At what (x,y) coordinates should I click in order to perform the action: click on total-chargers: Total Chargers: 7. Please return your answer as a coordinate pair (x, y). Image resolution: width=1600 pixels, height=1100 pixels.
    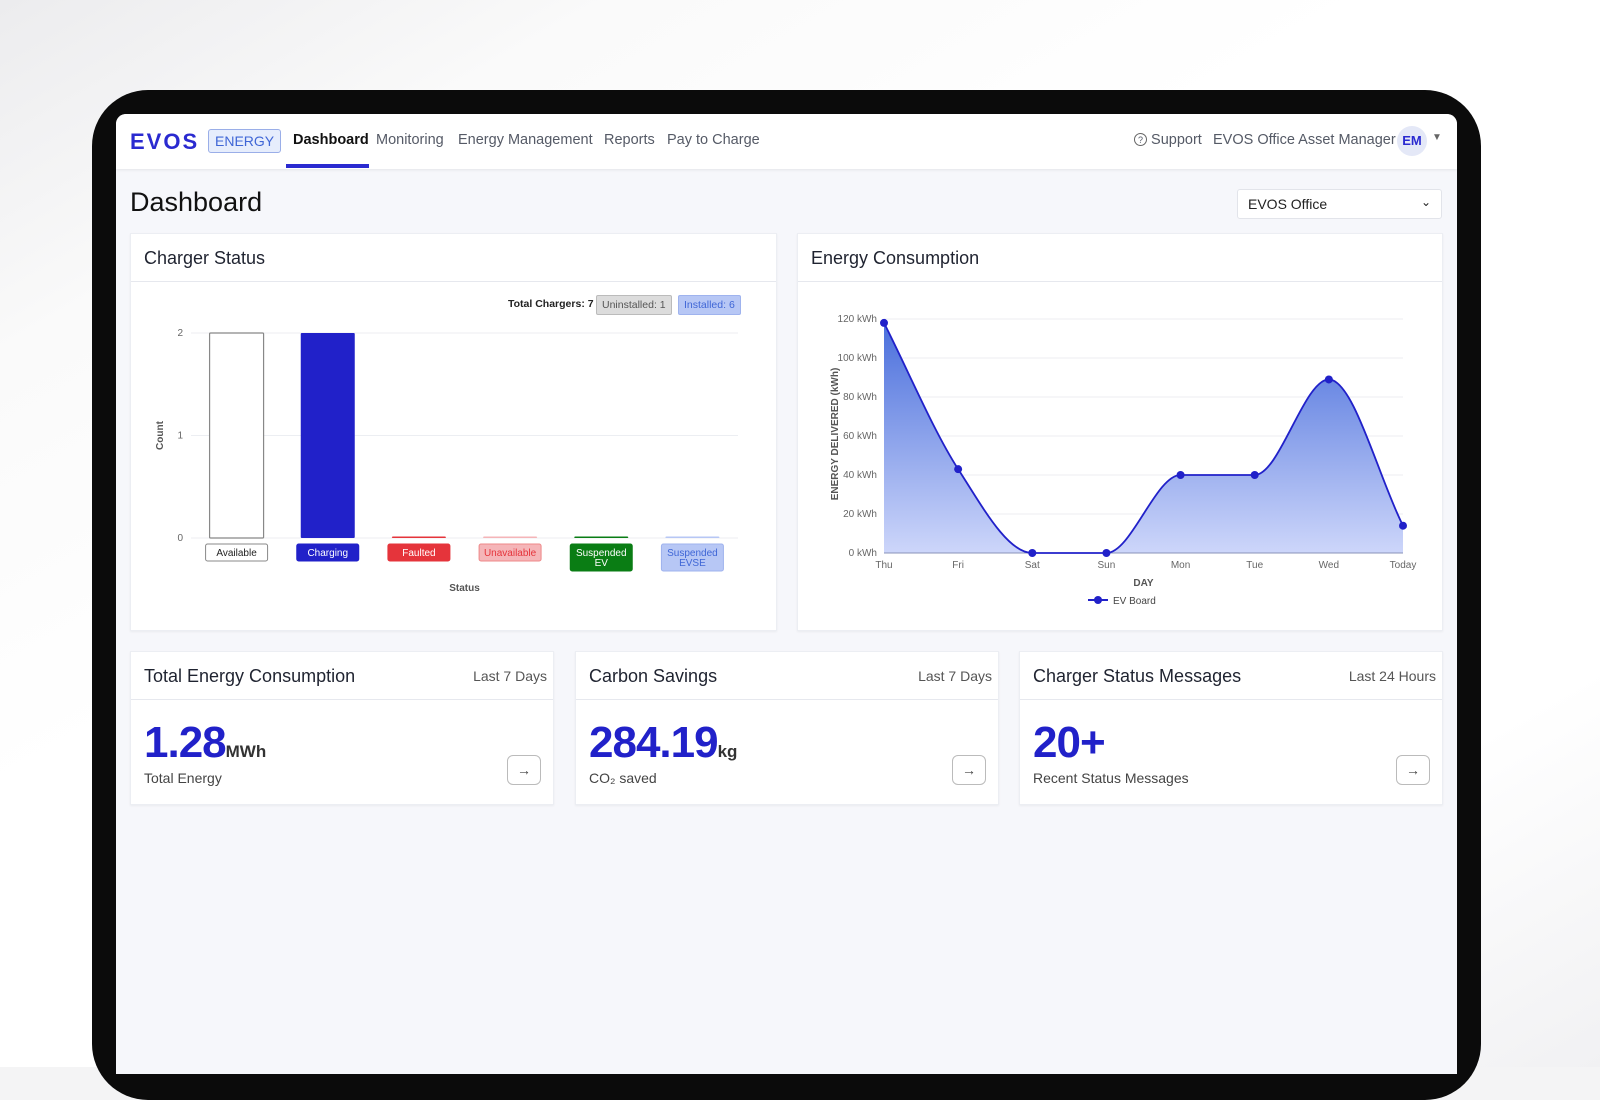
    Looking at the image, I should click on (551, 304).